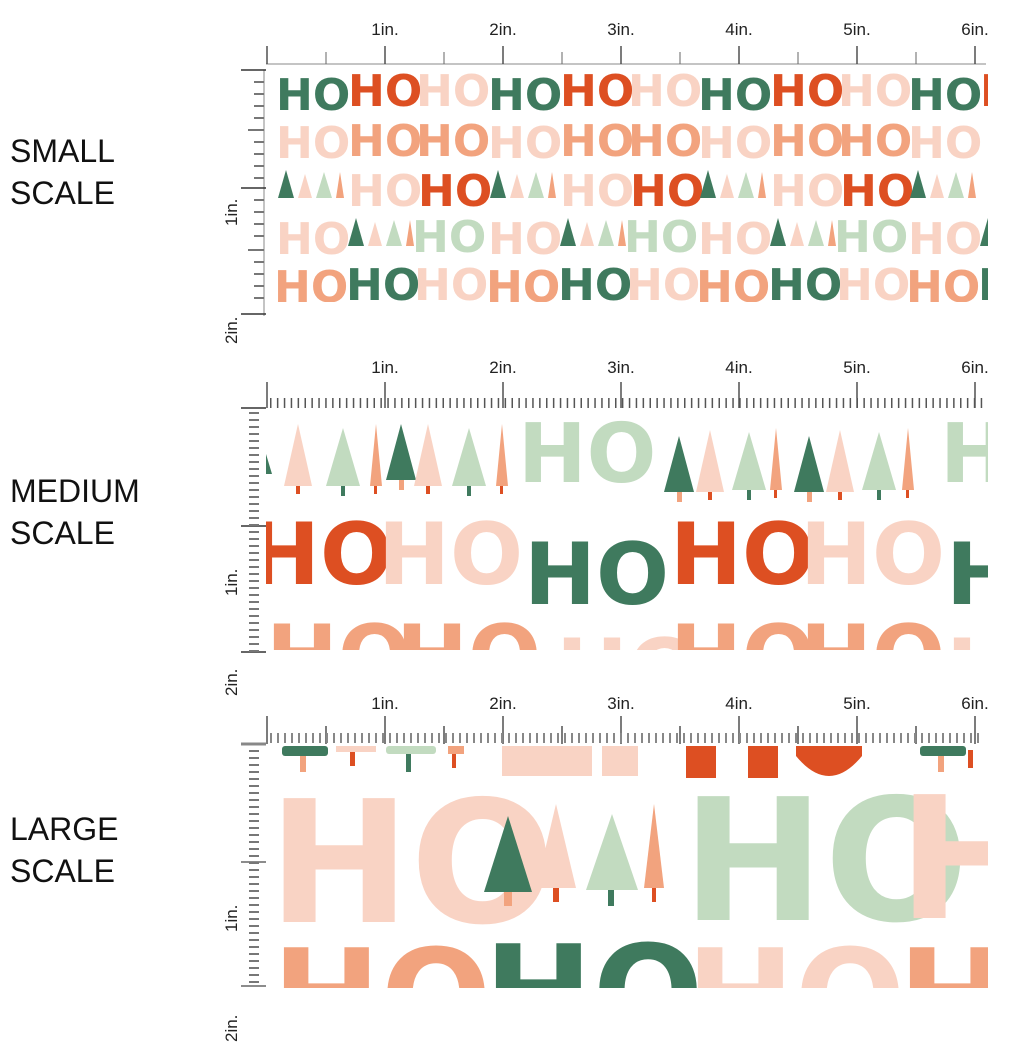  What do you see at coordinates (75, 512) in the screenshot?
I see `medium-scale-label: MEDIUM SCALE` at bounding box center [75, 512].